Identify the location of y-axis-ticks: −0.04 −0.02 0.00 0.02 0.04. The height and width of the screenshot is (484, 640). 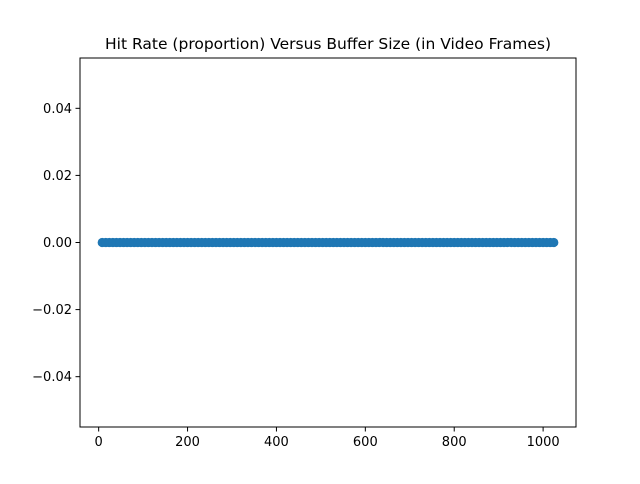
(56, 243).